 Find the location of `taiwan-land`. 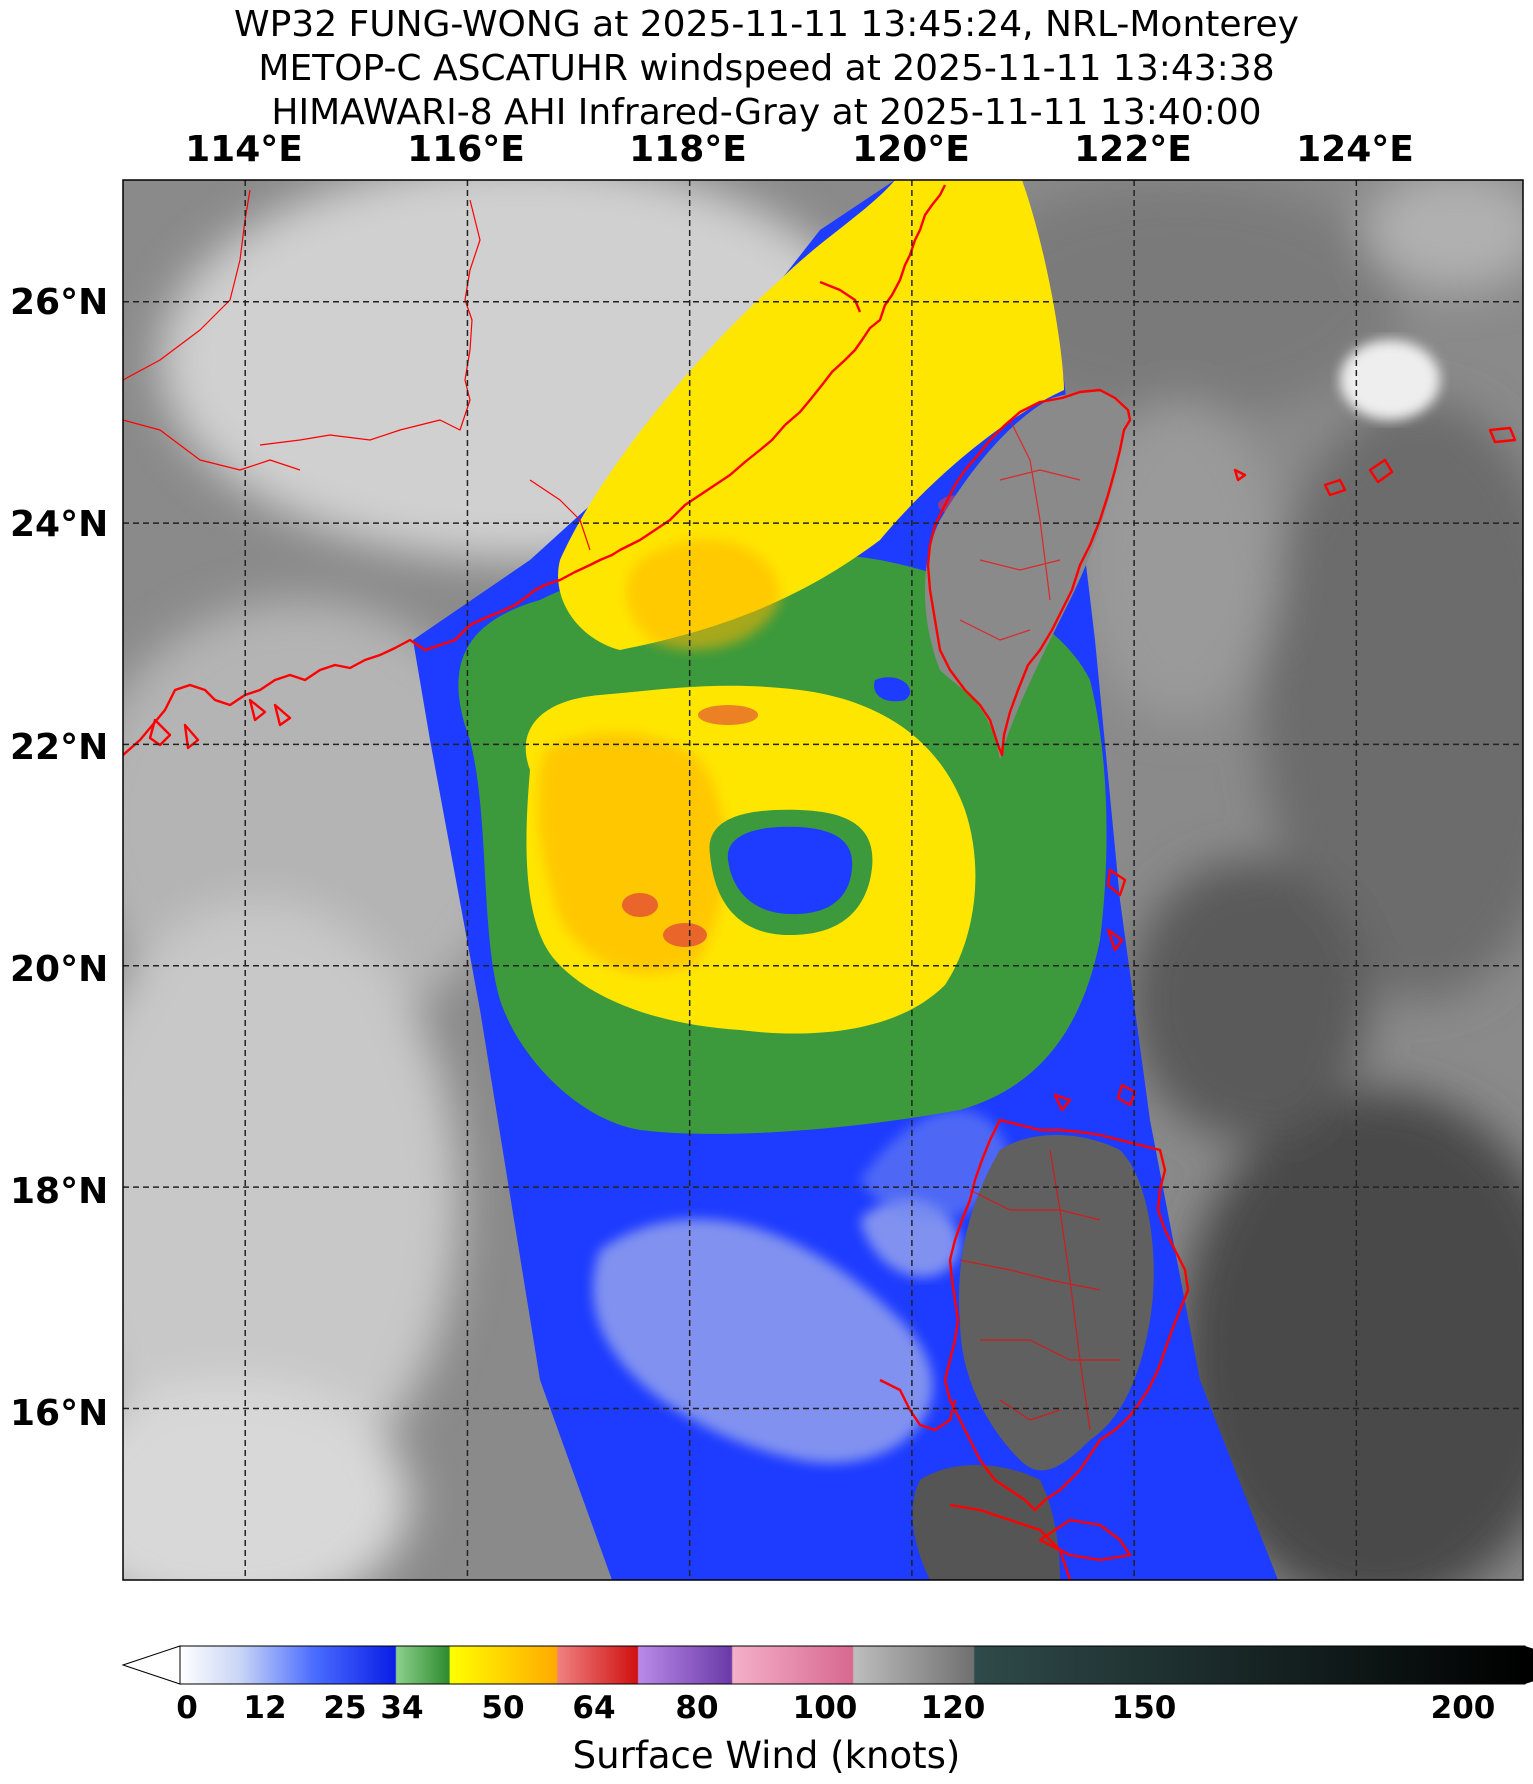

taiwan-land is located at coordinates (1026, 575).